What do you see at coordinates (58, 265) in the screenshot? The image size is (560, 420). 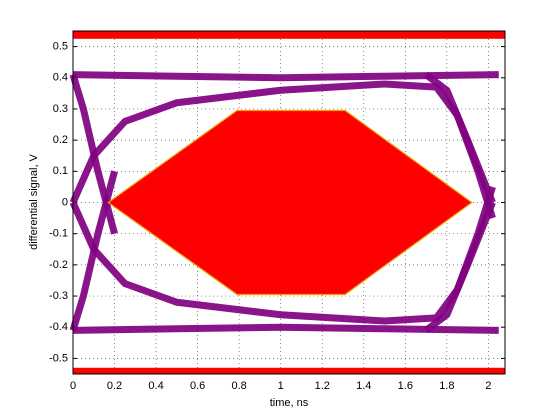 I see `y-tick-label: -0.2` at bounding box center [58, 265].